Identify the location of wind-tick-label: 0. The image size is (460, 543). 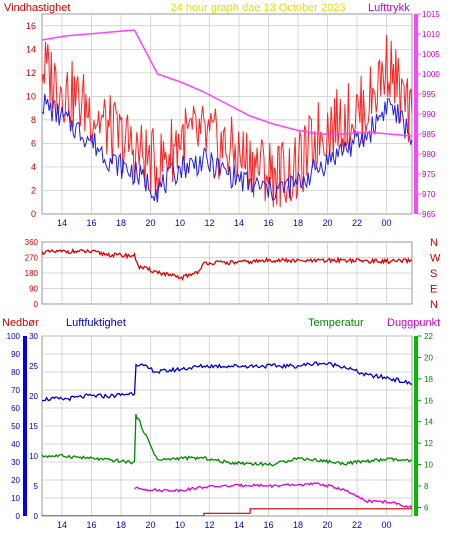
(33, 214).